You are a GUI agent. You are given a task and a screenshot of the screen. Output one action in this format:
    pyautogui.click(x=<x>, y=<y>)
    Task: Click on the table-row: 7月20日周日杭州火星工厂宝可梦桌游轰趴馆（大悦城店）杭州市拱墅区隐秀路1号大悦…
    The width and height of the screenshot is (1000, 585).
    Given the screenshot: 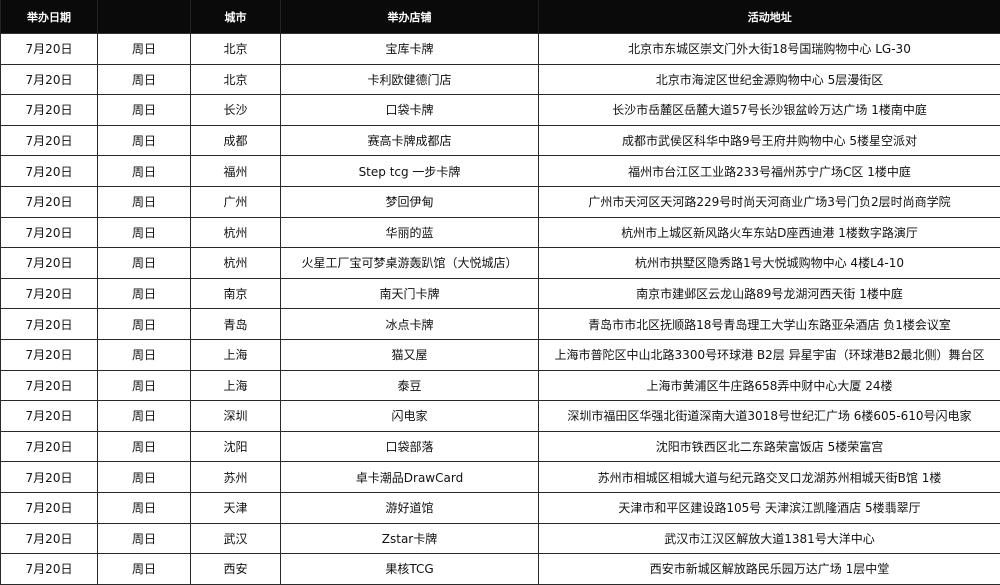 What is the action you would take?
    pyautogui.click(x=500, y=263)
    